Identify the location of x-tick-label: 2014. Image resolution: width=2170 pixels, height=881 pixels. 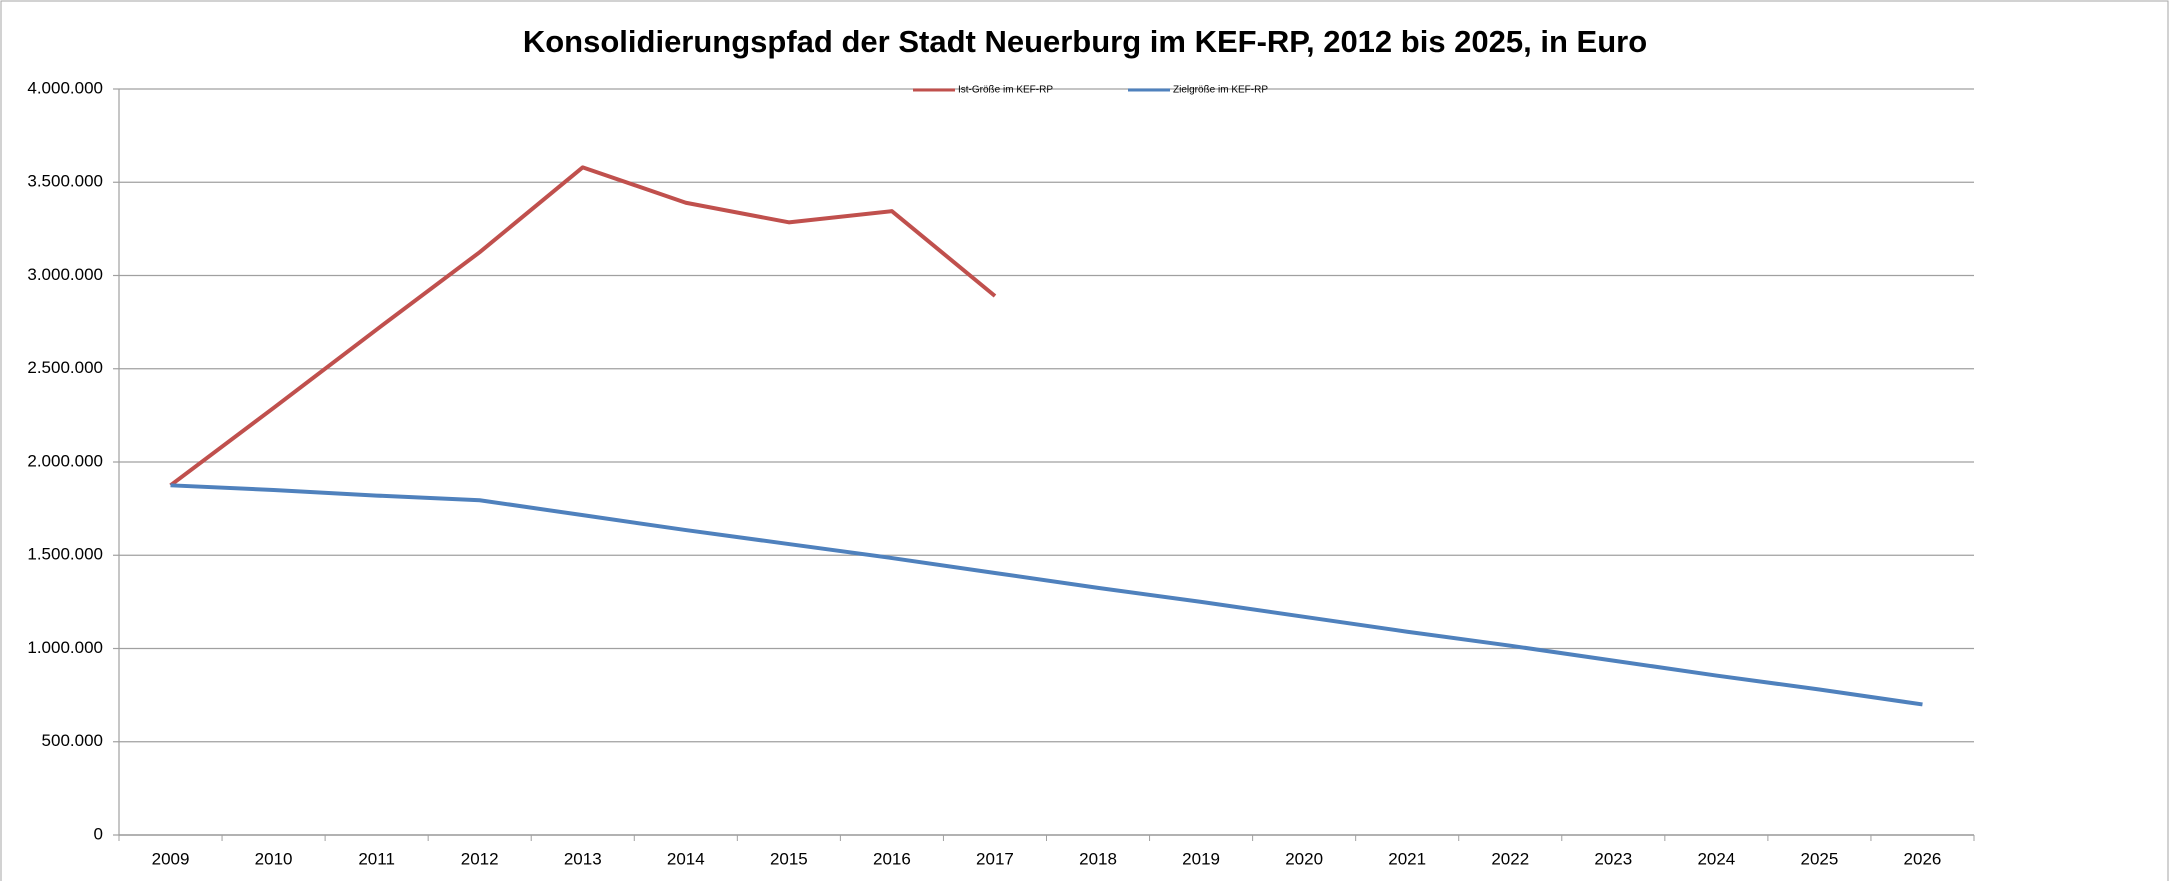
(686, 858).